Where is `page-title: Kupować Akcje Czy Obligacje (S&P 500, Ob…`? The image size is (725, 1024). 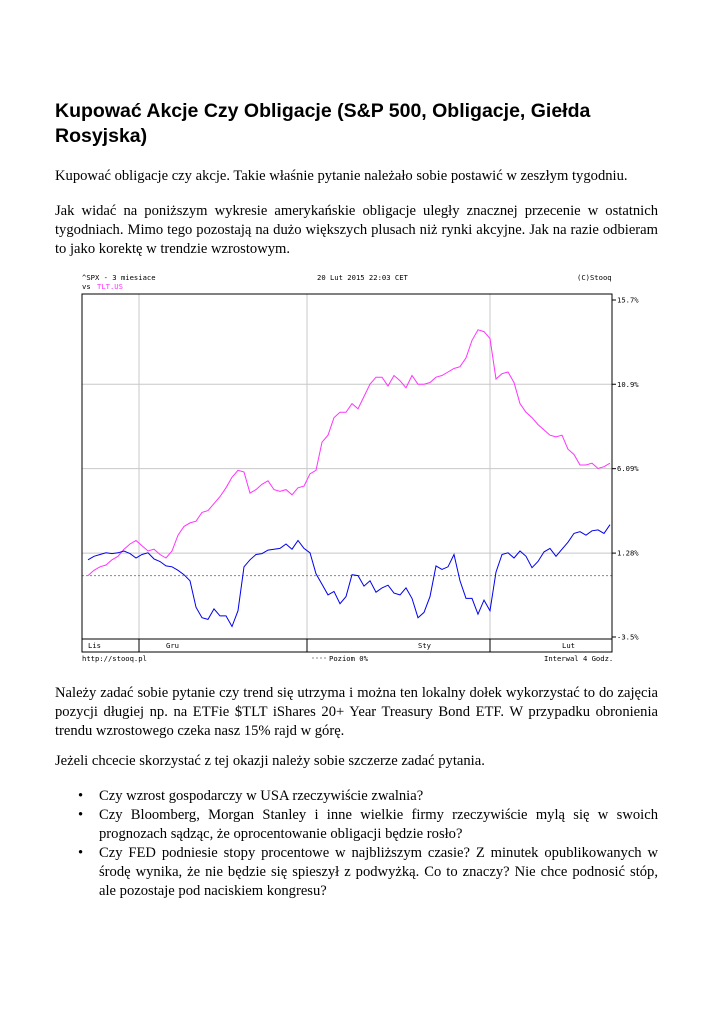 page-title: Kupować Akcje Czy Obligacje (S&P 500, Ob… is located at coordinates (323, 123).